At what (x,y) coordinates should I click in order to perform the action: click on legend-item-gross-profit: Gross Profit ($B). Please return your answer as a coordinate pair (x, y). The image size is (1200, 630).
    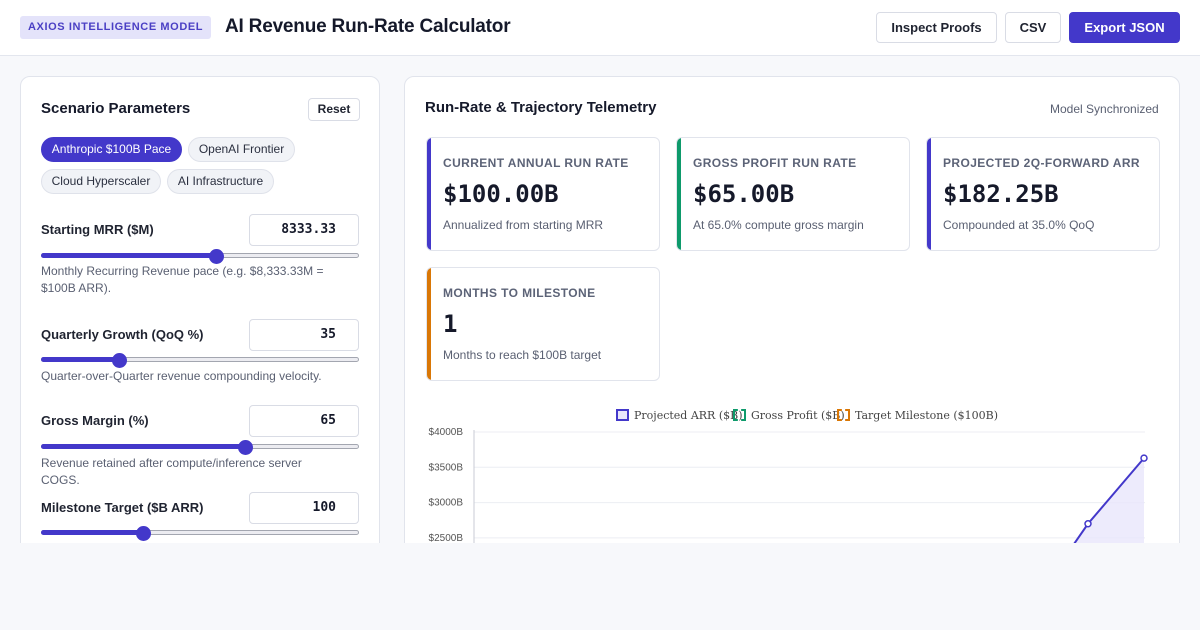
    Looking at the image, I should click on (789, 415).